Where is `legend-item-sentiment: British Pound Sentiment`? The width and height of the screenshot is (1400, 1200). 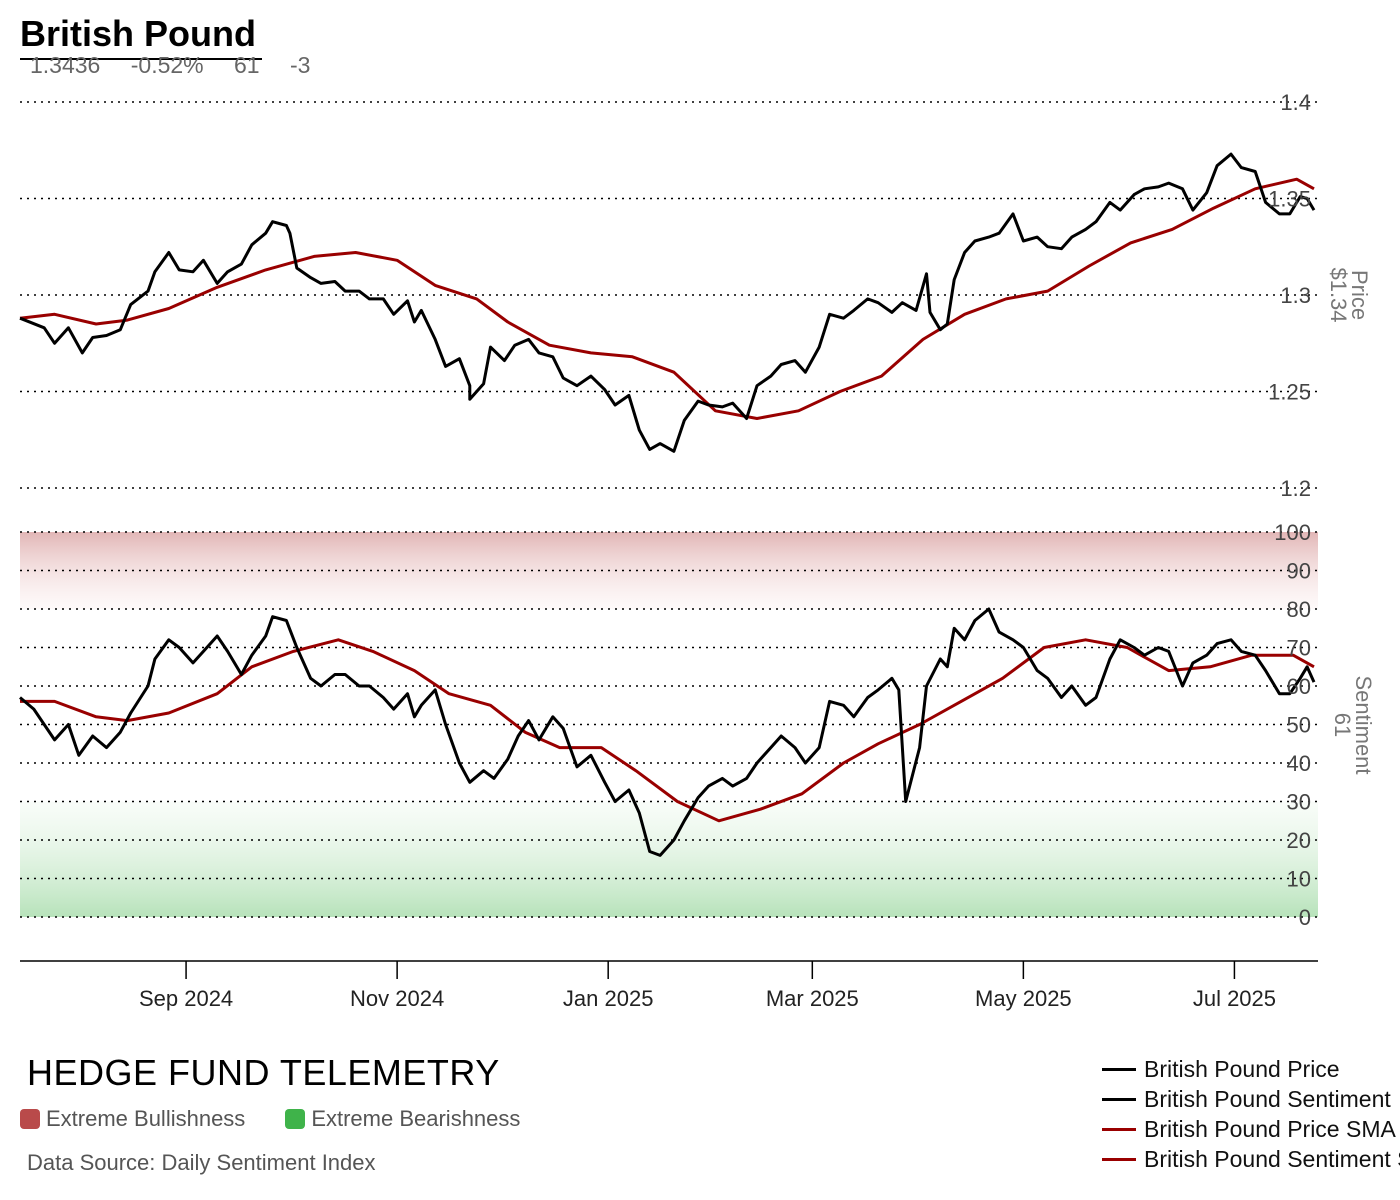 legend-item-sentiment: British Pound Sentiment is located at coordinates (1251, 1099).